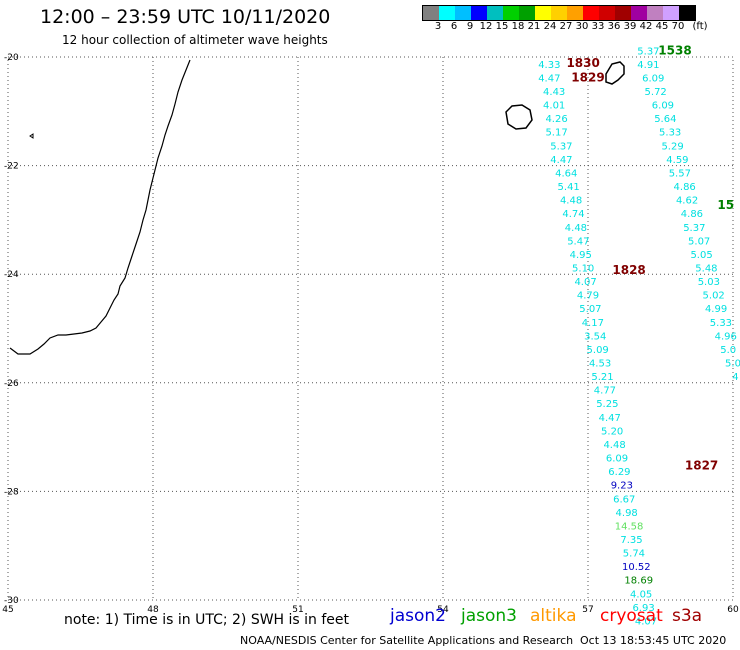  Describe the element at coordinates (11, 167) in the screenshot. I see `lat-tick-label: -22` at that location.